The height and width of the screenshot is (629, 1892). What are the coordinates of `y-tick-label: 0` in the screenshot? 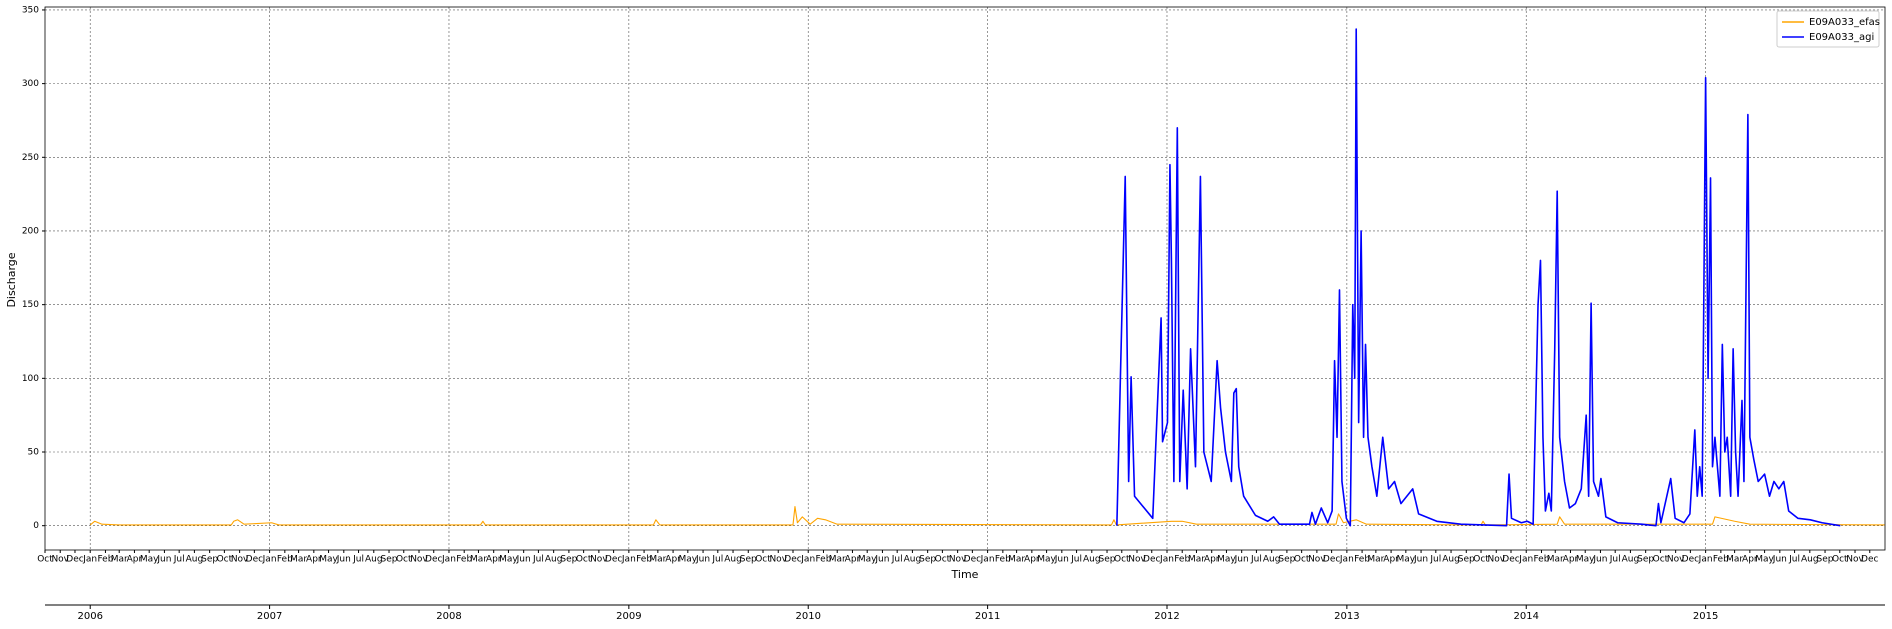 It's located at (36, 526).